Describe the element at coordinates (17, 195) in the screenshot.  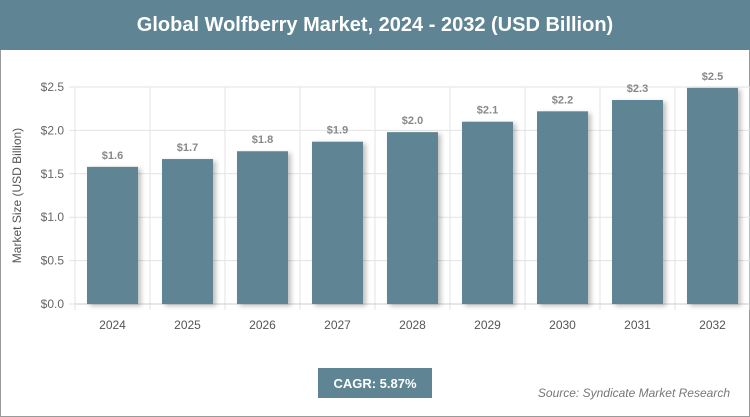
I see `y-axis-label: Market Size (USD Billion)` at that location.